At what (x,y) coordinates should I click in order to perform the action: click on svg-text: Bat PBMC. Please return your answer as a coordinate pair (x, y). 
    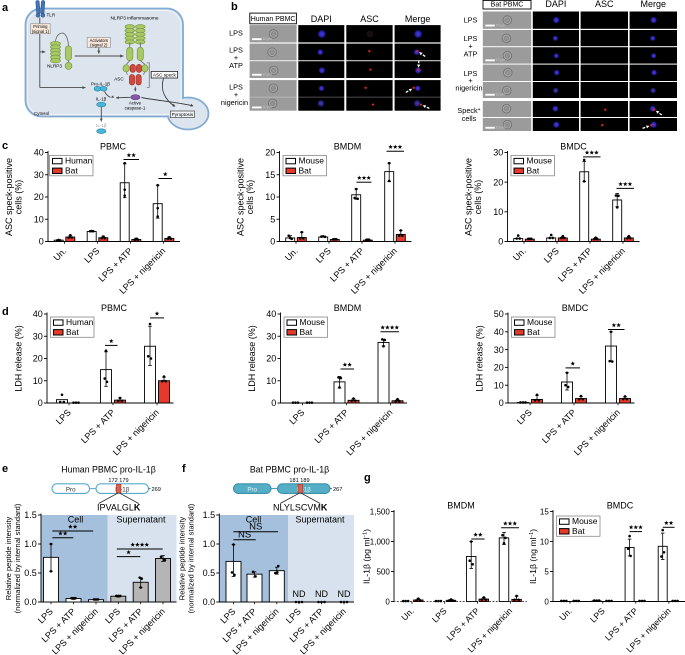
    Looking at the image, I should click on (507, 4).